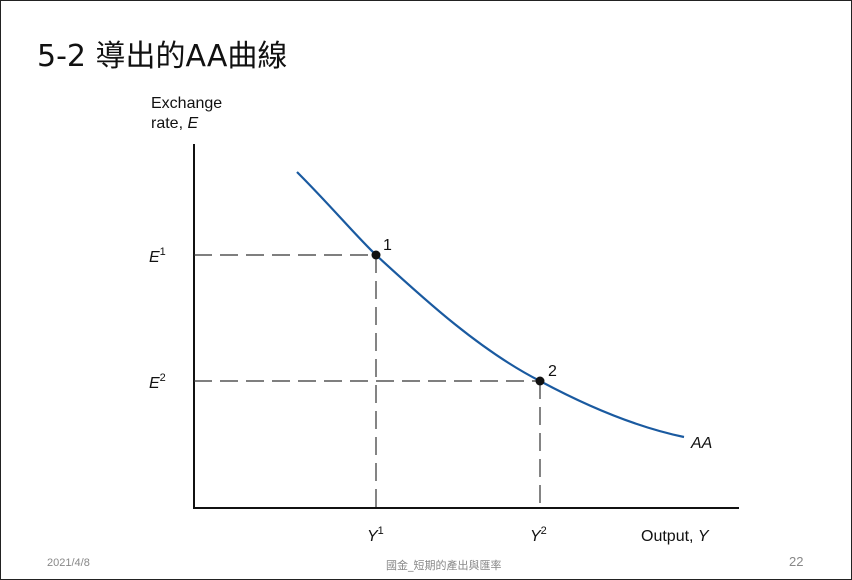 The image size is (852, 580). Describe the element at coordinates (373, 536) in the screenshot. I see `x-tick-y1-base: Y` at that location.